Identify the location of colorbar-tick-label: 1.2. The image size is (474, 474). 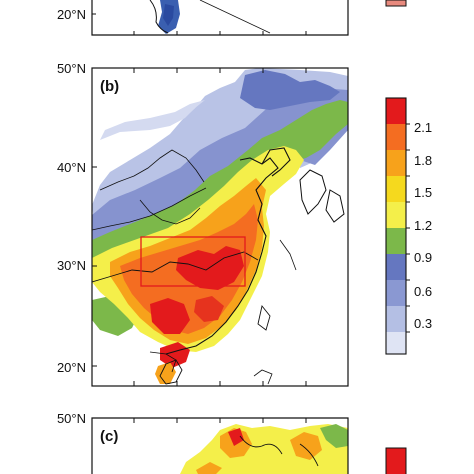
(423, 225).